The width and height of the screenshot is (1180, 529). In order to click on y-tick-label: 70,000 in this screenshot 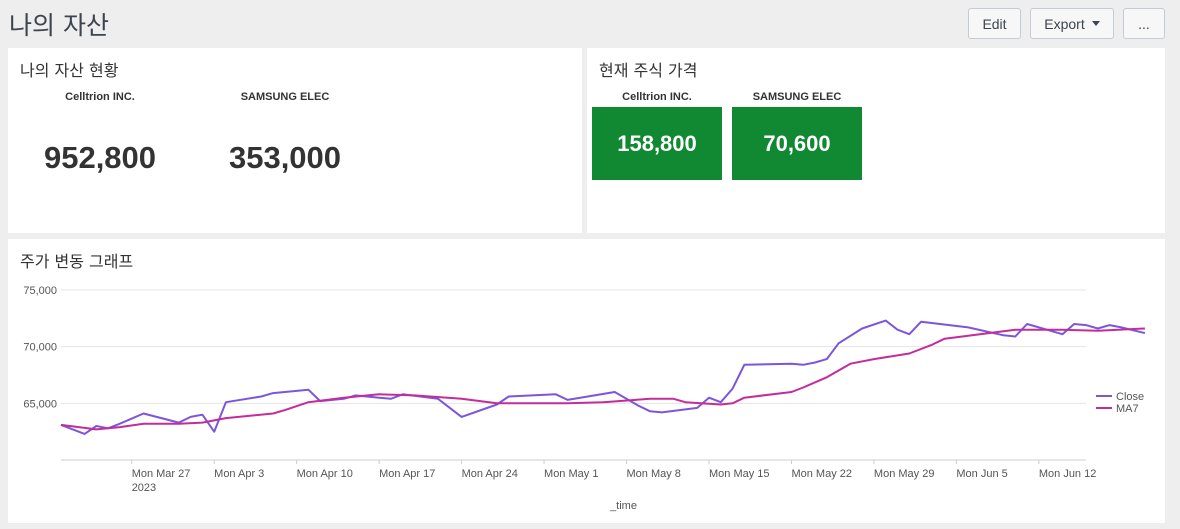, I will do `click(40, 348)`.